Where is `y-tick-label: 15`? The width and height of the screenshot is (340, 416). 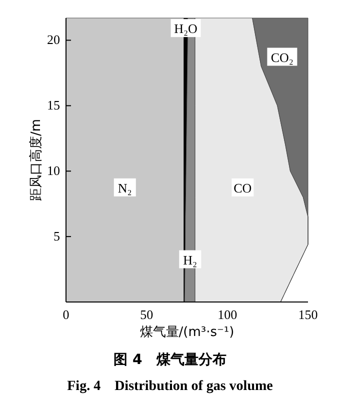 y-tick-label: 15 is located at coordinates (53, 105).